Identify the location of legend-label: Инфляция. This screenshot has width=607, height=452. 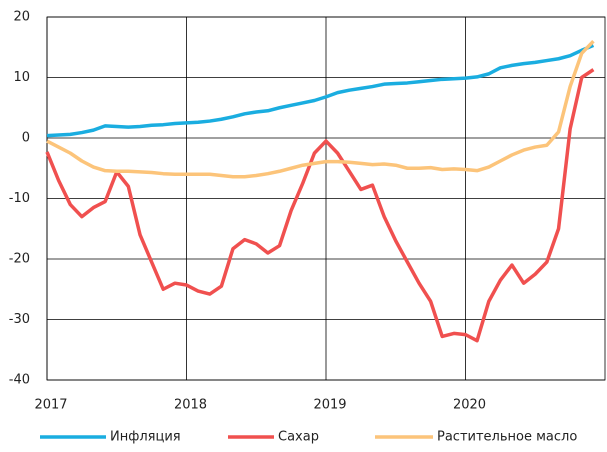
(145, 437).